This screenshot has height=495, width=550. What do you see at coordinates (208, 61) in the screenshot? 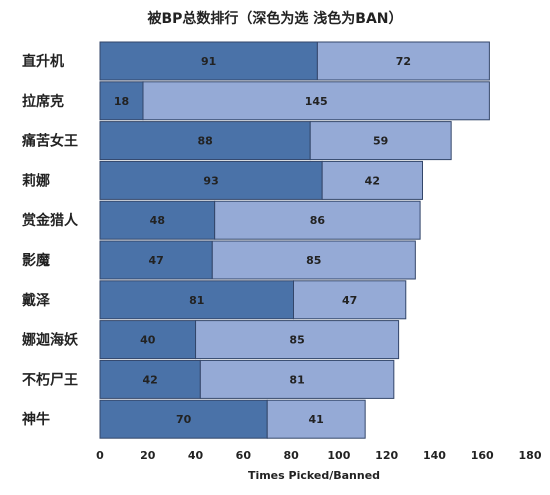
I see `bar-value-label: 91` at bounding box center [208, 61].